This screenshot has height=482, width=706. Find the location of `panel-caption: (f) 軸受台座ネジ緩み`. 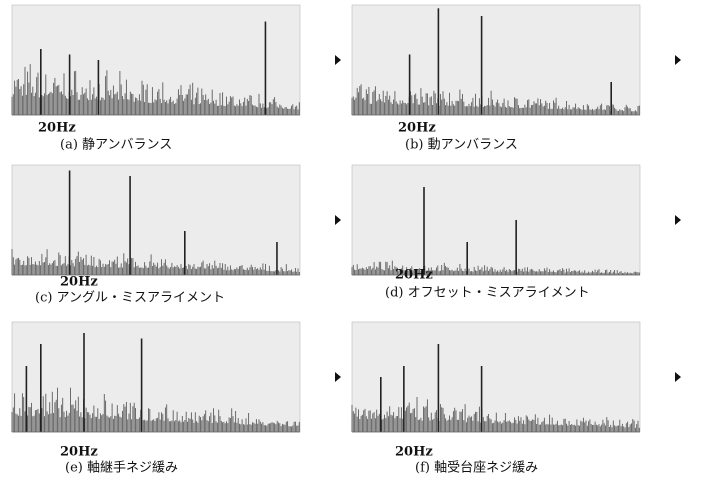

panel-caption: (f) 軸受台座ネジ緩み is located at coordinates (476, 468).